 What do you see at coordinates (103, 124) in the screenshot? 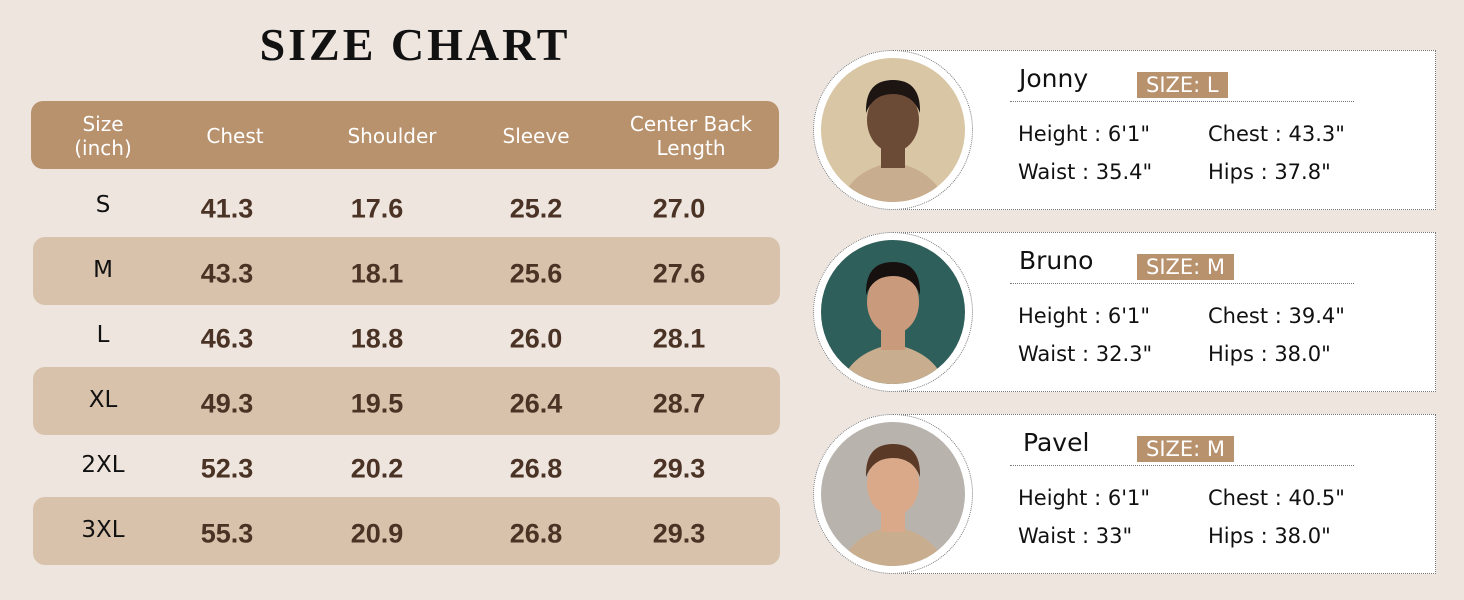
I see `header-line: Size` at bounding box center [103, 124].